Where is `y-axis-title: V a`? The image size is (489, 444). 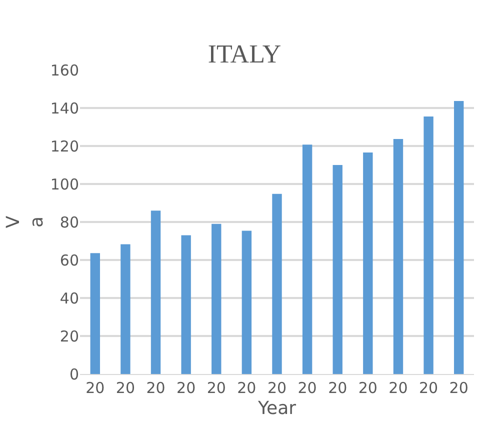
y-axis-title: V a is located at coordinates (25, 221).